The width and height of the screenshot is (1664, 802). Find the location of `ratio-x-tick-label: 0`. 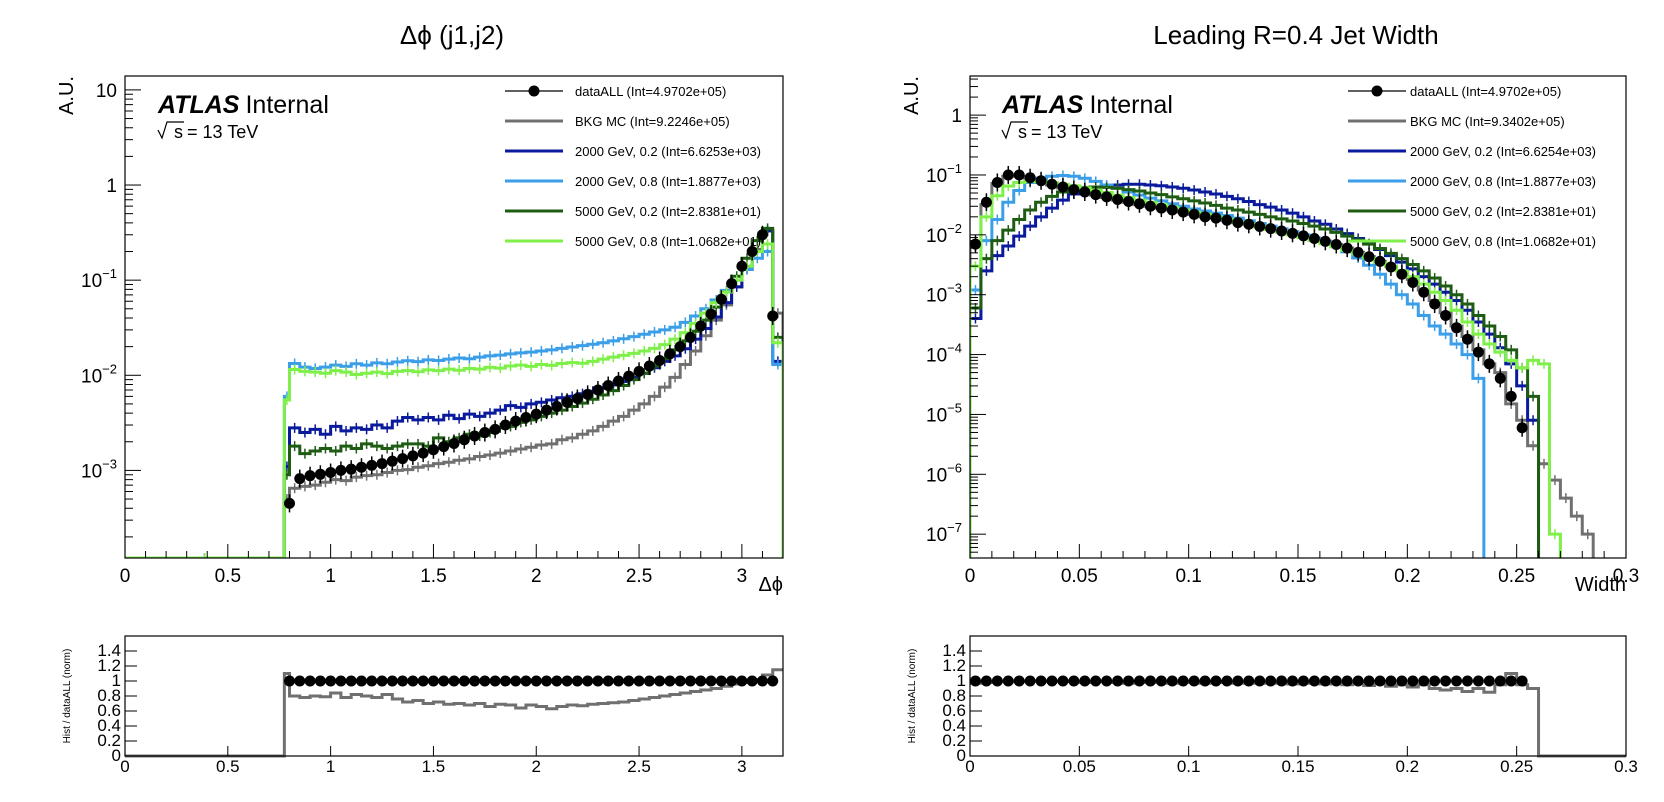

ratio-x-tick-label: 0 is located at coordinates (124, 766).